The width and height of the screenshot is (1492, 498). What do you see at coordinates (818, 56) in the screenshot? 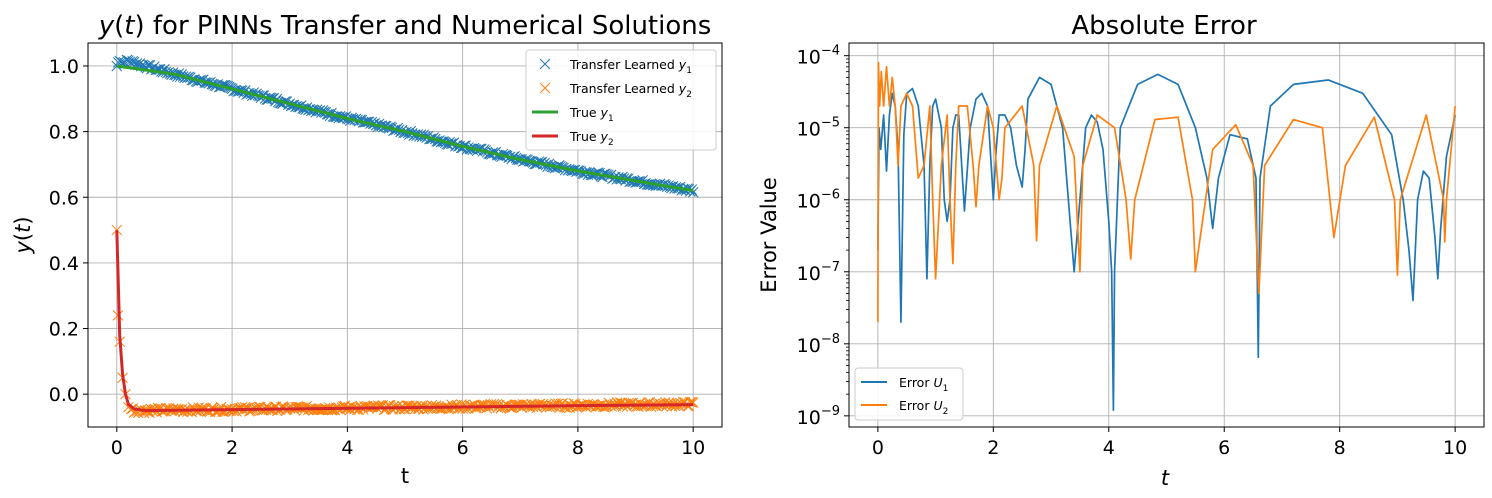
I see `right-y-tick-label: 10⁻⁴` at bounding box center [818, 56].